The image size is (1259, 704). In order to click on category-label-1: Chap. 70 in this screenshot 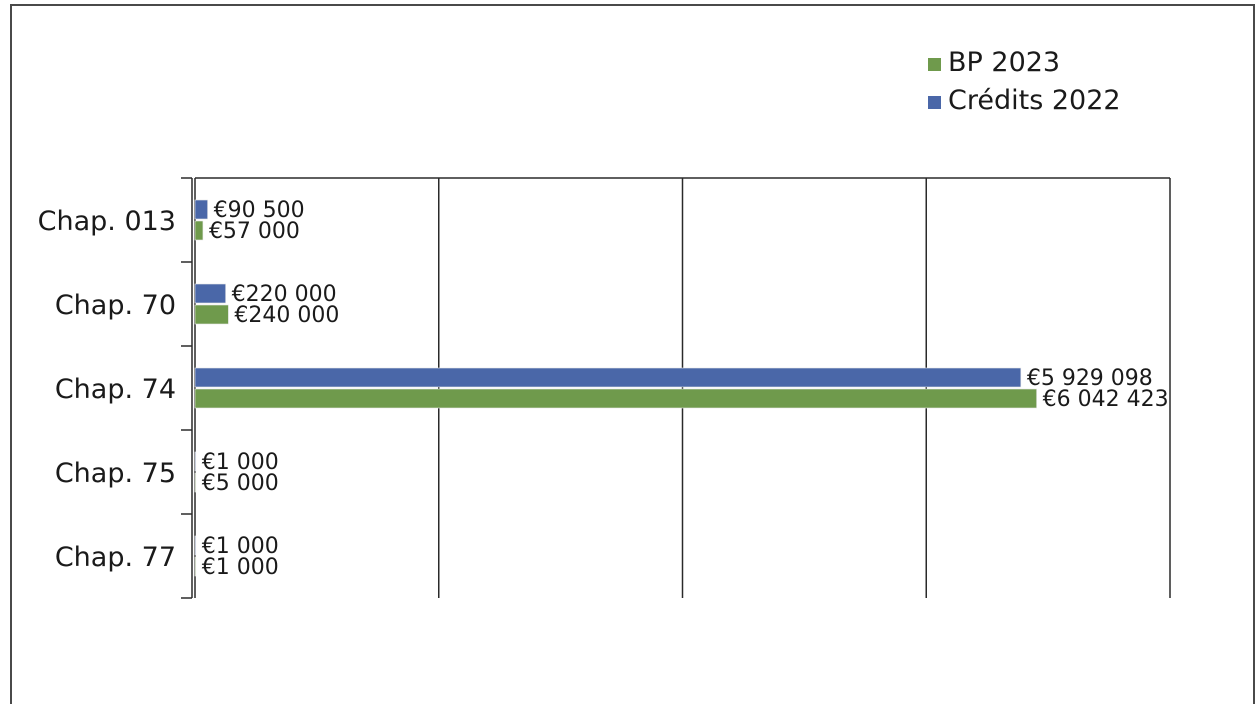, I will do `click(115, 305)`.